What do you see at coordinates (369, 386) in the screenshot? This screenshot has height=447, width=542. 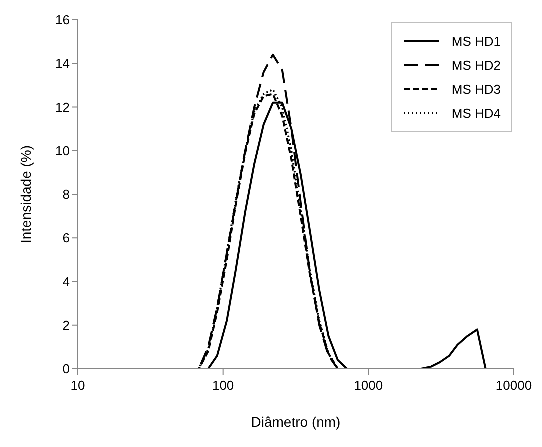 I see `x-tick-label: 1000` at bounding box center [369, 386].